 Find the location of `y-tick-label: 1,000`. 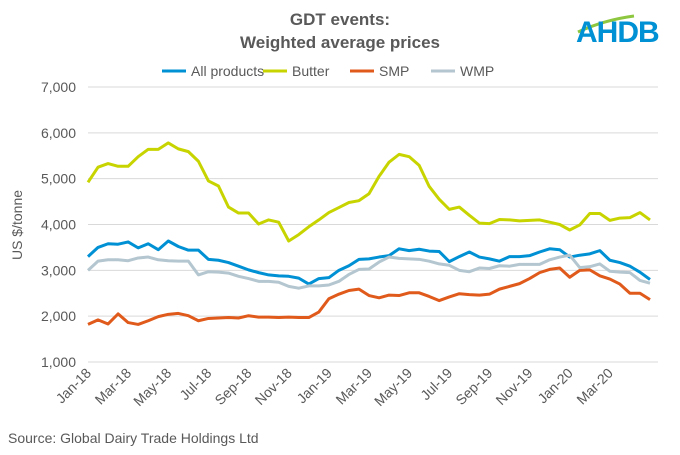

y-tick-label: 1,000 is located at coordinates (58, 362).